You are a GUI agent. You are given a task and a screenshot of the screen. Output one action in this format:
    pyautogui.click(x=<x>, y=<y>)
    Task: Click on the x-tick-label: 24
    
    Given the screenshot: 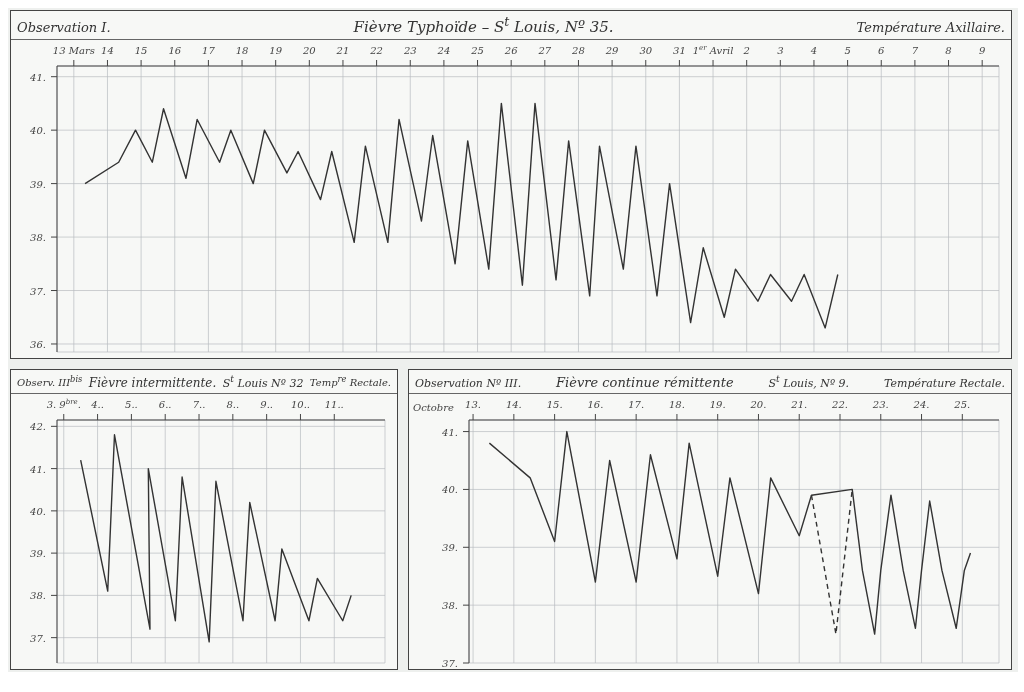 What is the action you would take?
    pyautogui.click(x=443, y=50)
    